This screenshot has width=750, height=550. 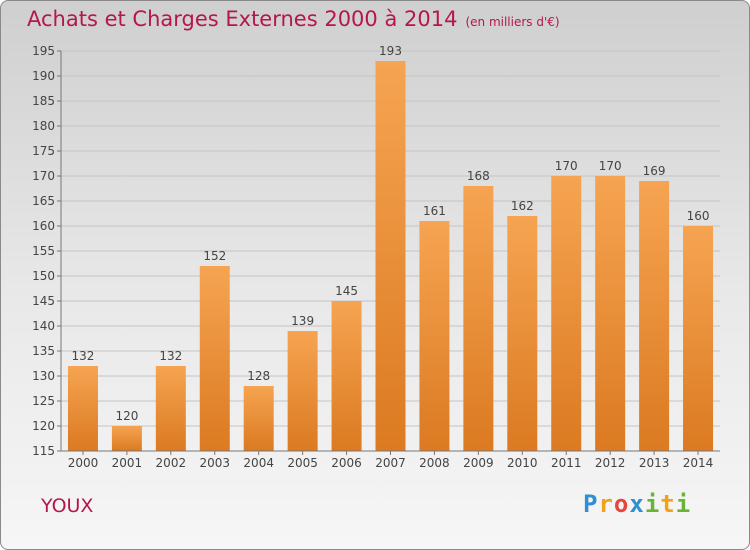 What do you see at coordinates (127, 463) in the screenshot?
I see `x-tick-label: 2001` at bounding box center [127, 463].